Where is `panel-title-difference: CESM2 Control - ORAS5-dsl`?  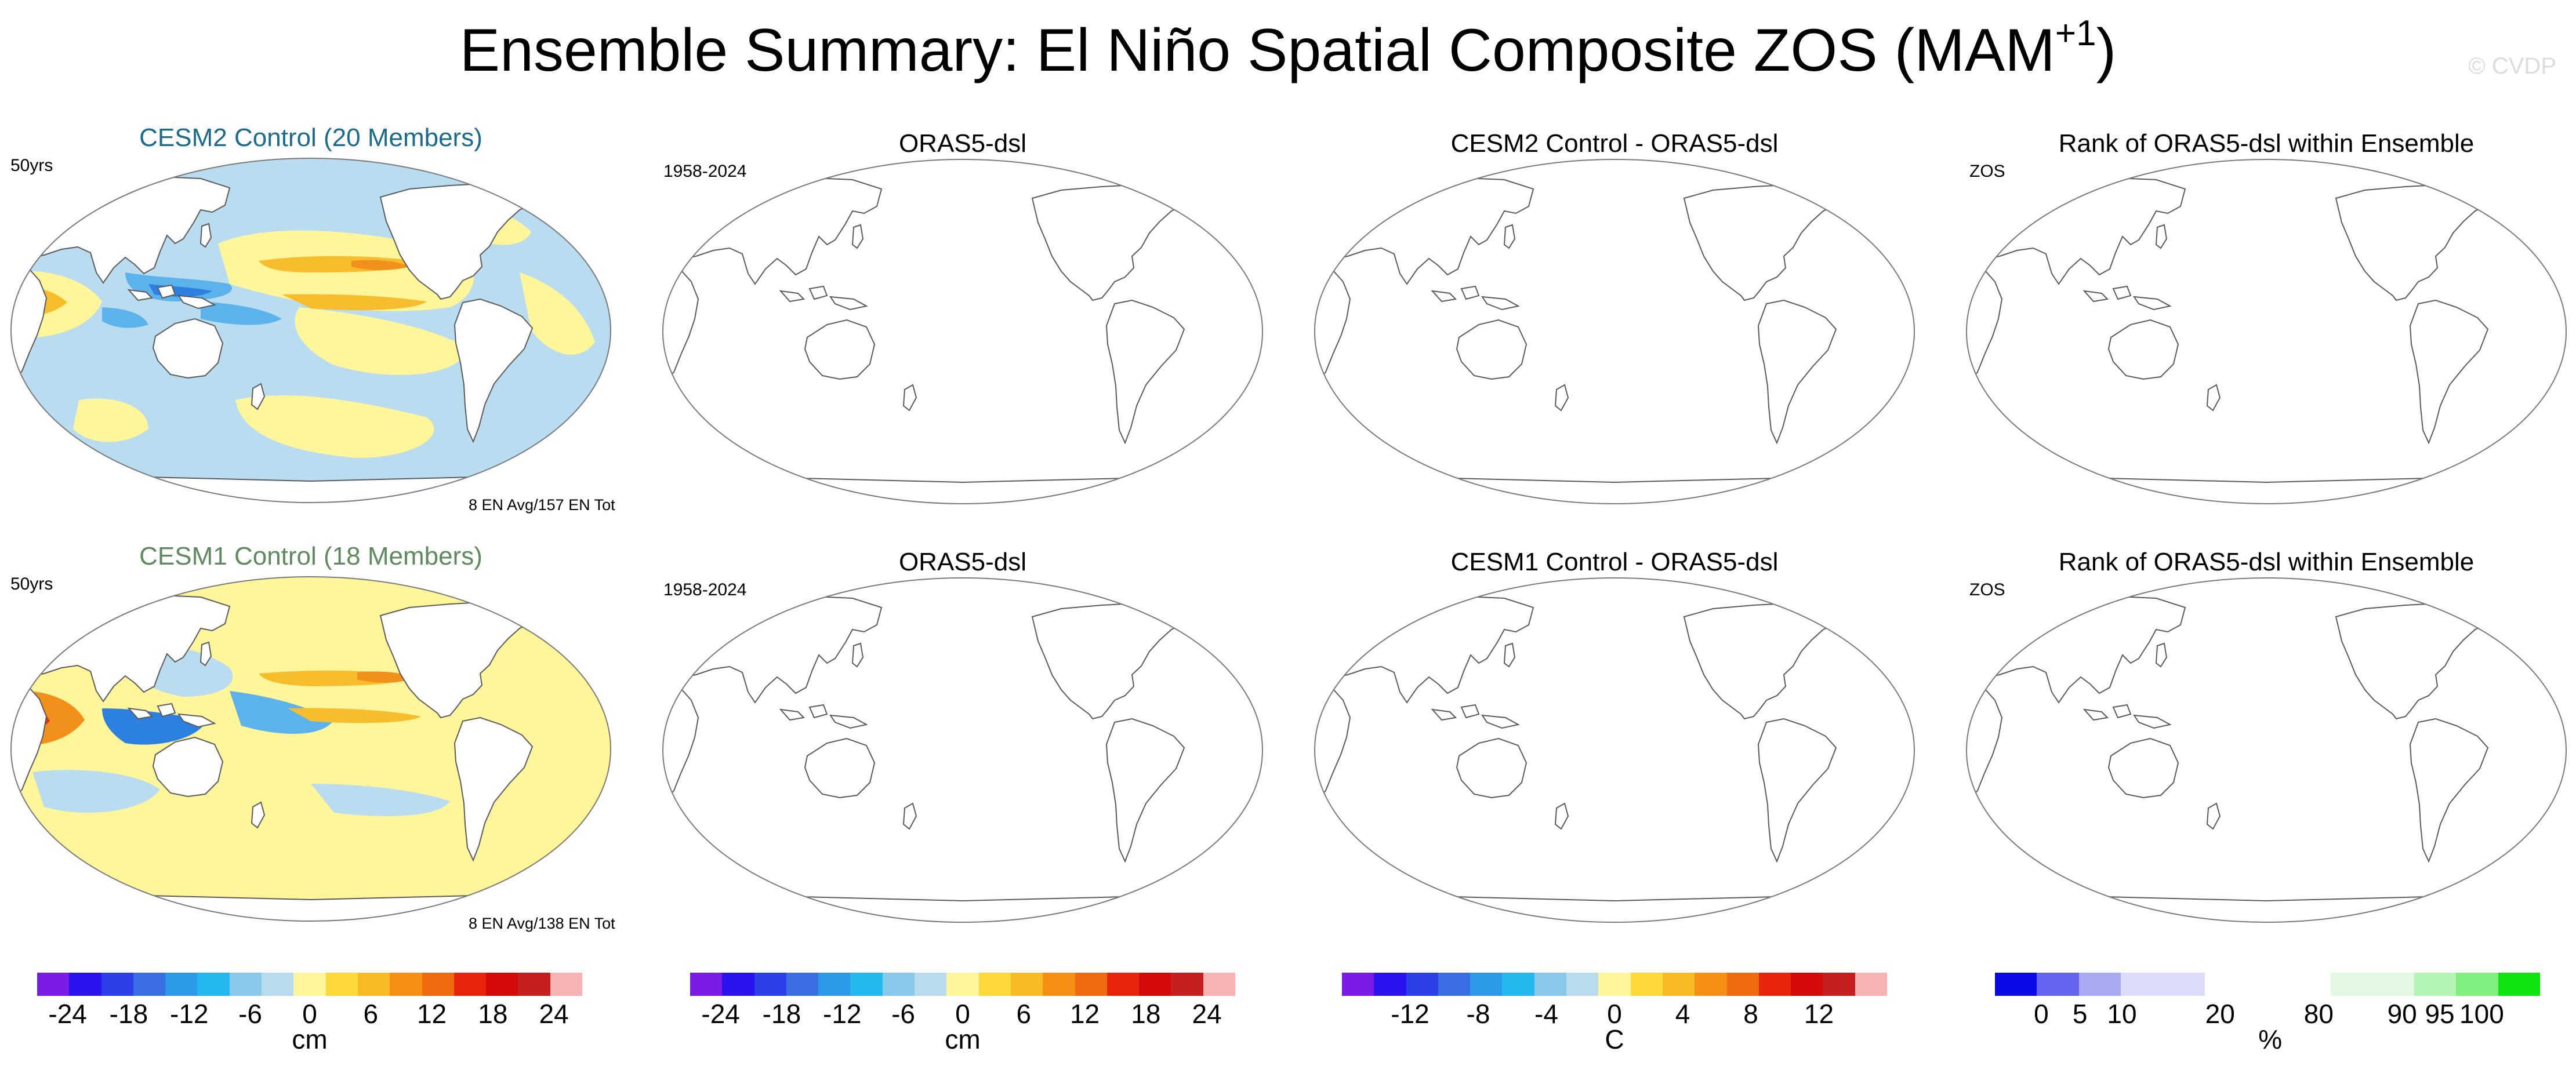 panel-title-difference: CESM2 Control - ORAS5-dsl is located at coordinates (1614, 143).